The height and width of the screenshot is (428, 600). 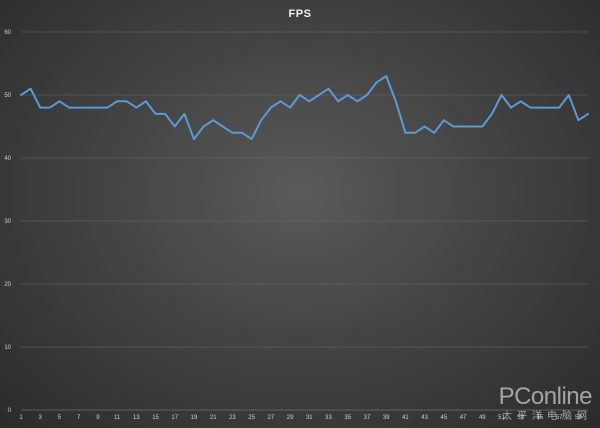 What do you see at coordinates (463, 418) in the screenshot?
I see `x-tick-label: 47` at bounding box center [463, 418].